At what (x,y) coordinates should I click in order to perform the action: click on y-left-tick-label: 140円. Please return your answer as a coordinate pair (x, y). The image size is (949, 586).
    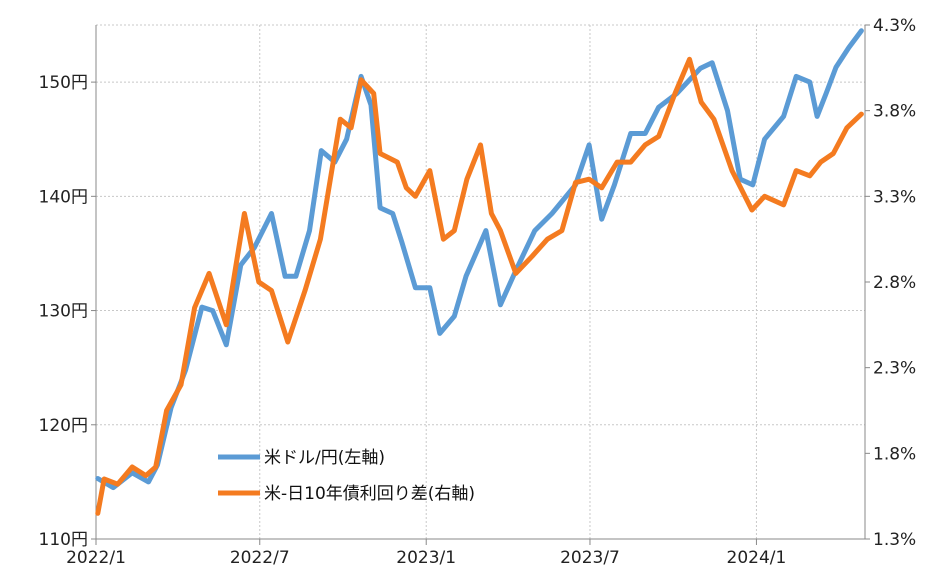
    Looking at the image, I should click on (63, 197).